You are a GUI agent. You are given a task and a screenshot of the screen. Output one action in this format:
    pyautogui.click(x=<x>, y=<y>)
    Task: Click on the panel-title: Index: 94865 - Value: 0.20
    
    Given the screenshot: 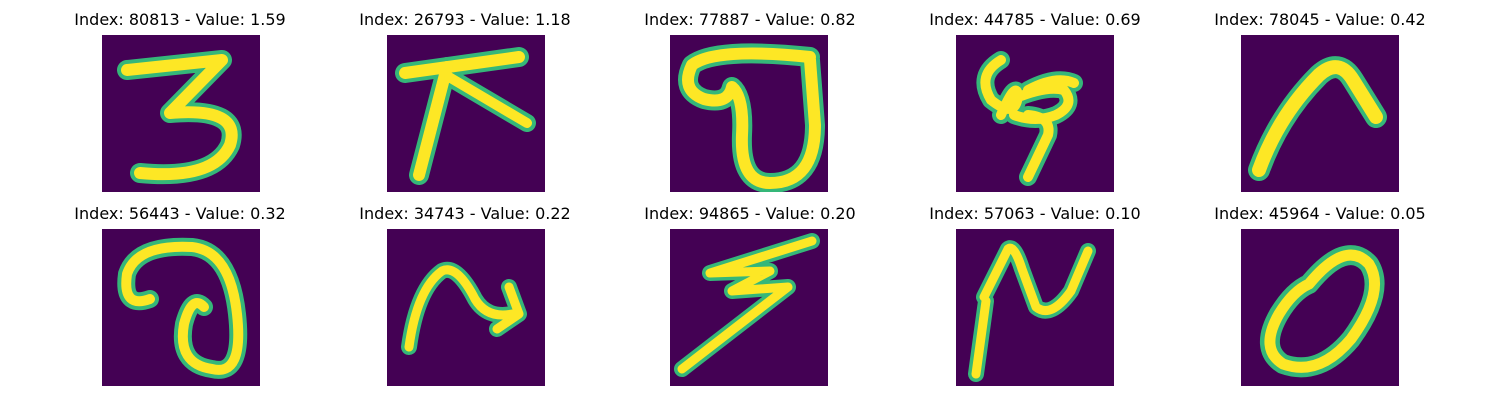 What is the action you would take?
    pyautogui.click(x=750, y=213)
    